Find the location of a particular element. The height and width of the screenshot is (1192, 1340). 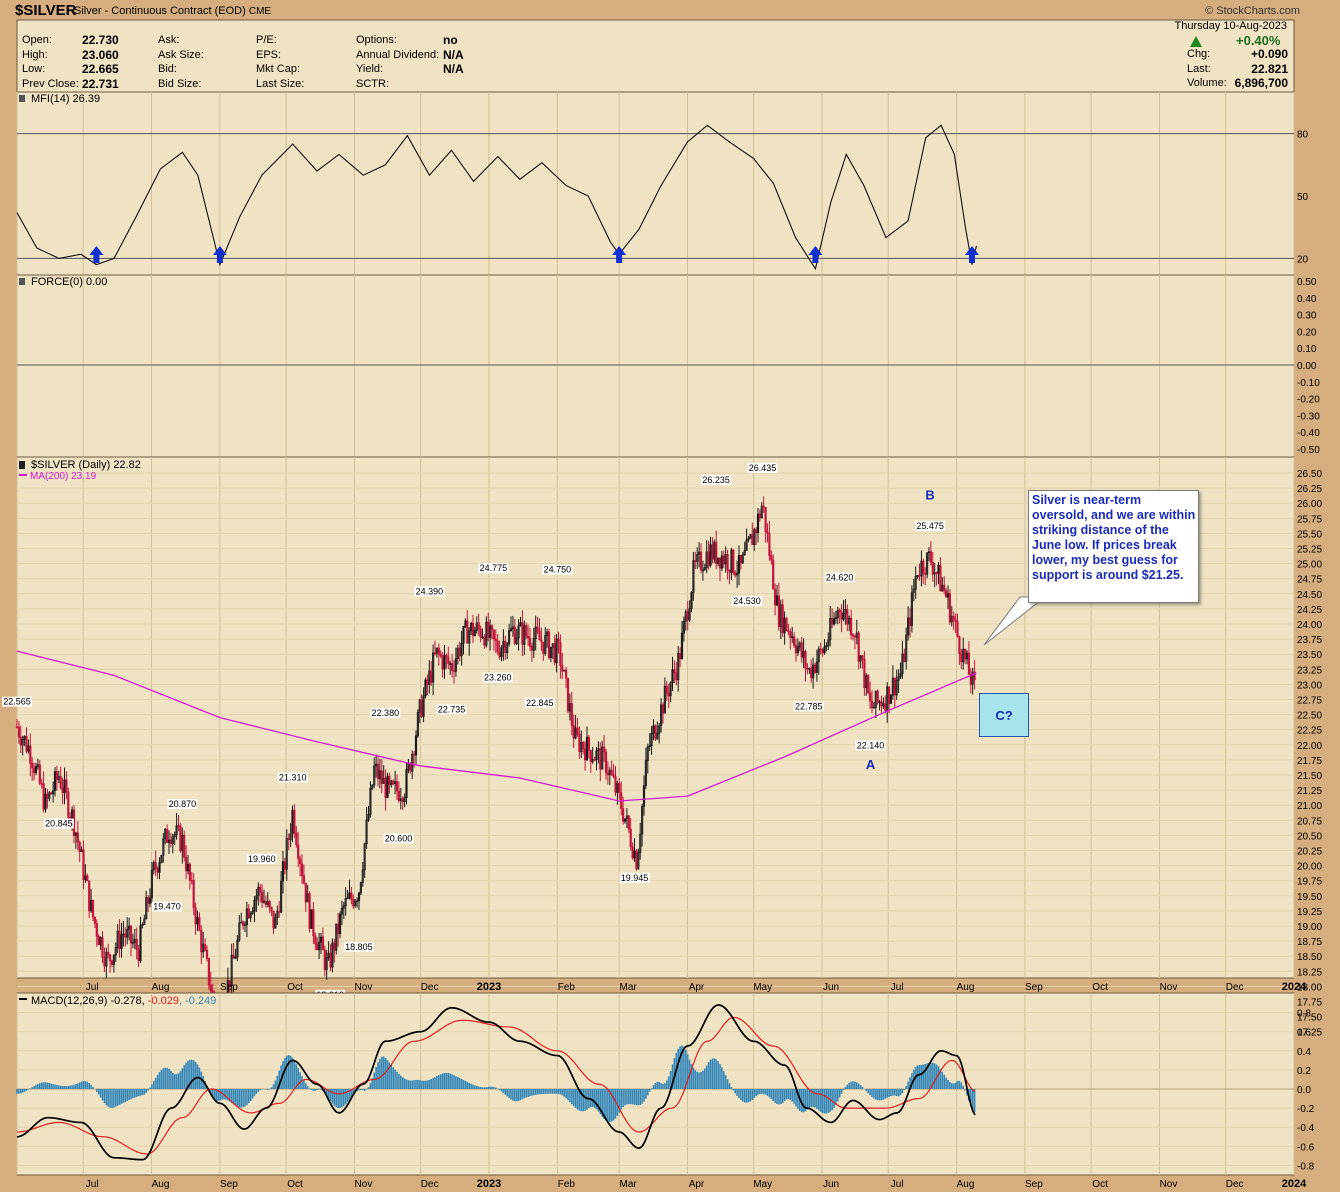

x-axis-label: Nov is located at coordinates (1169, 987).